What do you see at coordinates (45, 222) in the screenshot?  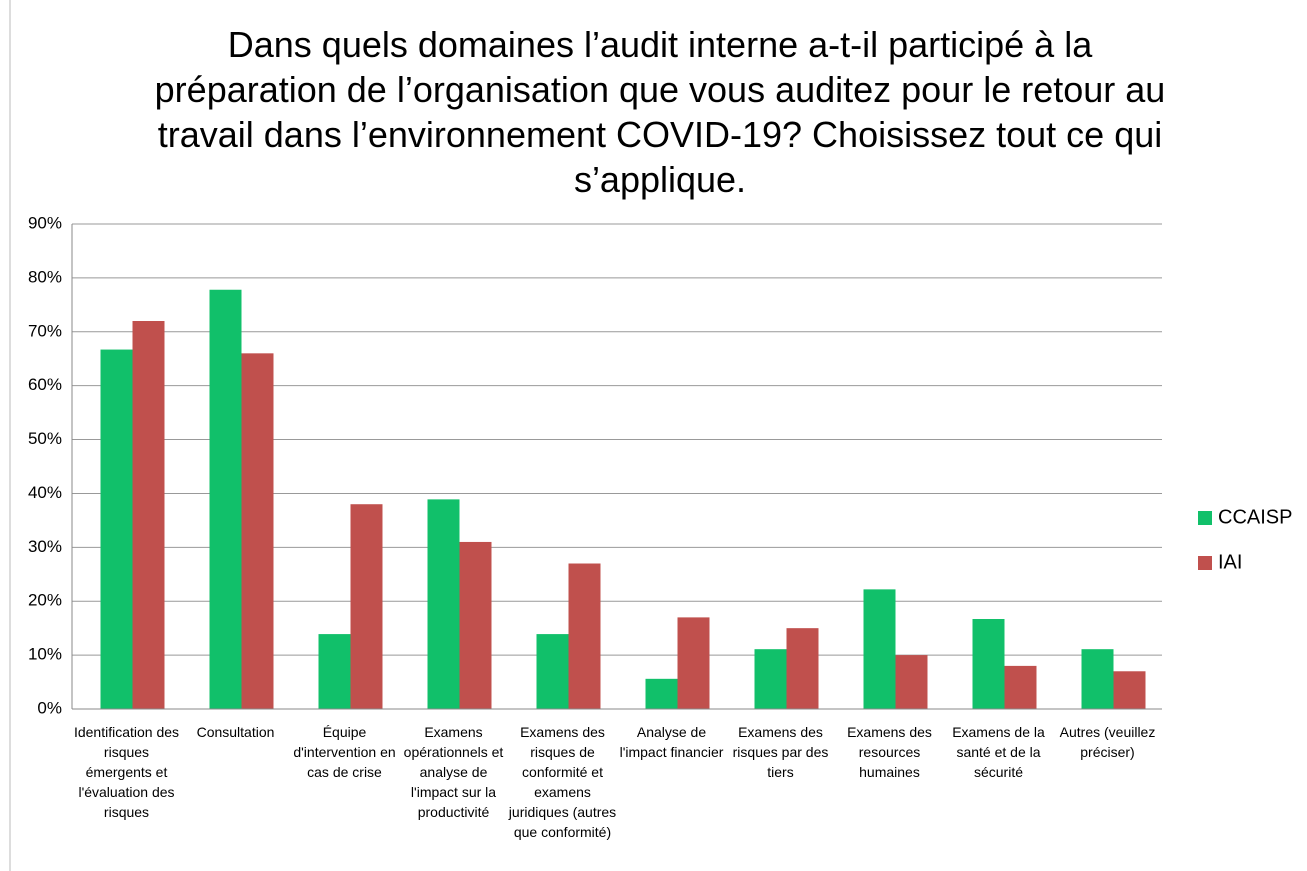 I see `y-tick-label: 90%` at bounding box center [45, 222].